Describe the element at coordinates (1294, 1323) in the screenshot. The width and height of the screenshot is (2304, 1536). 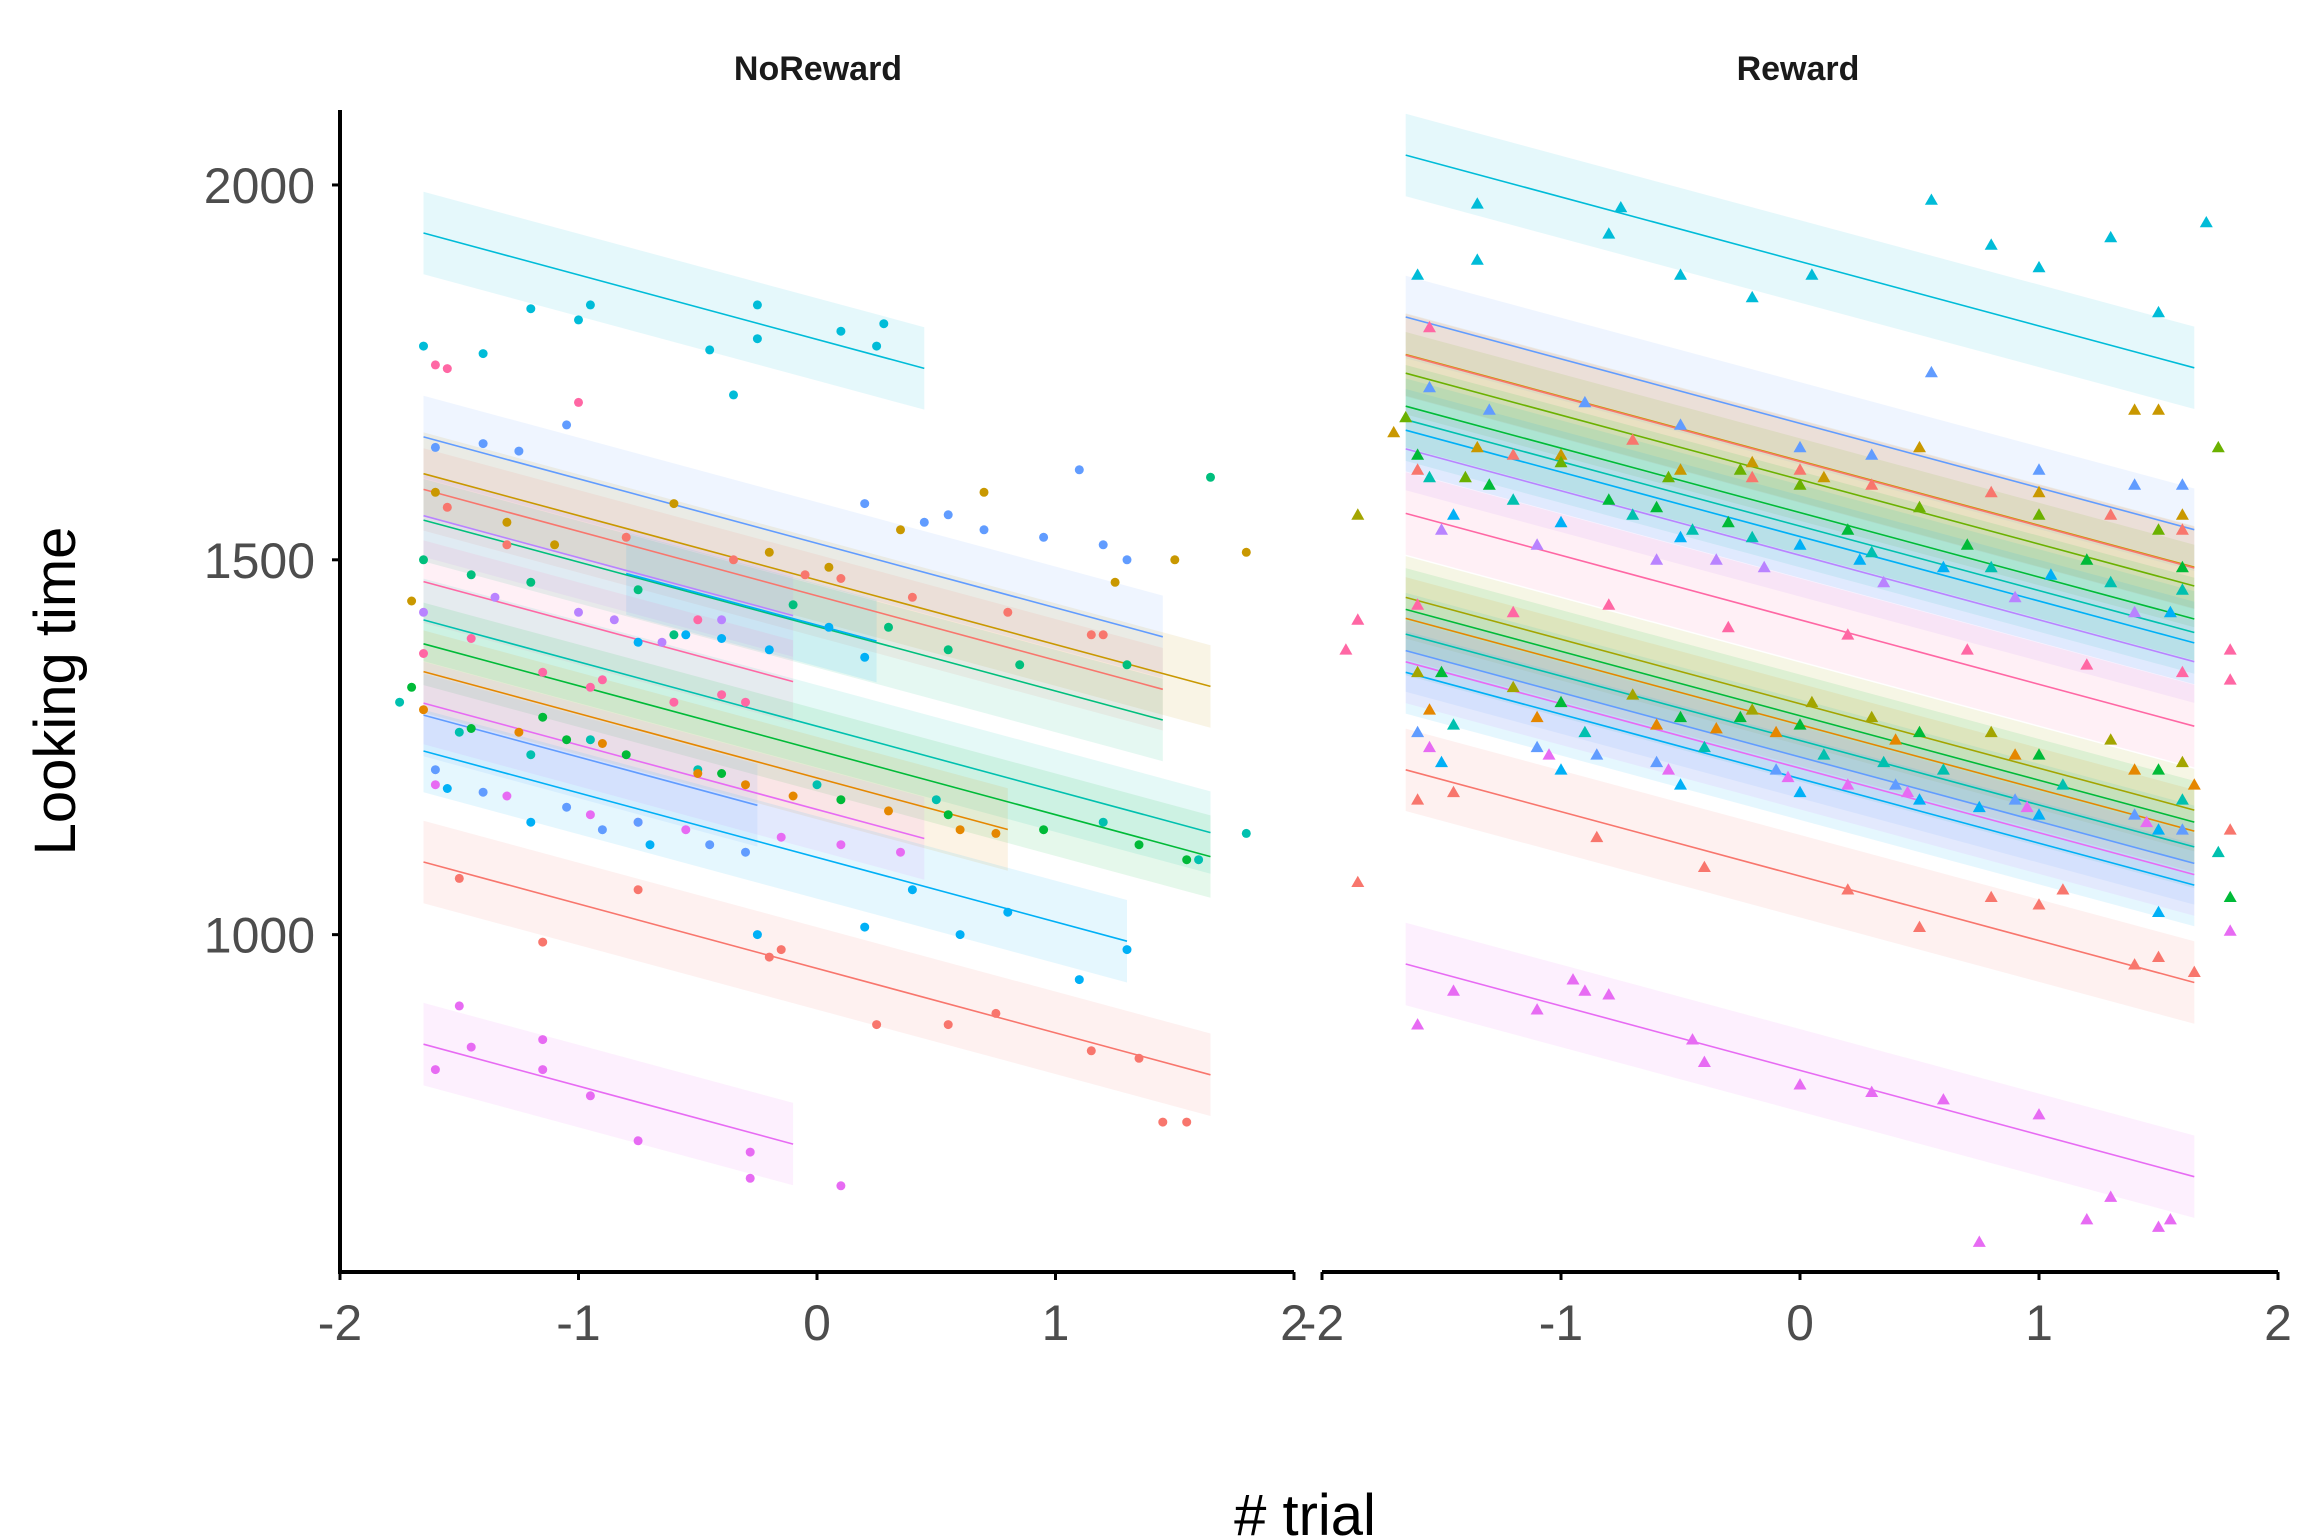
I see `x-tick-label-noreward: 2` at that location.